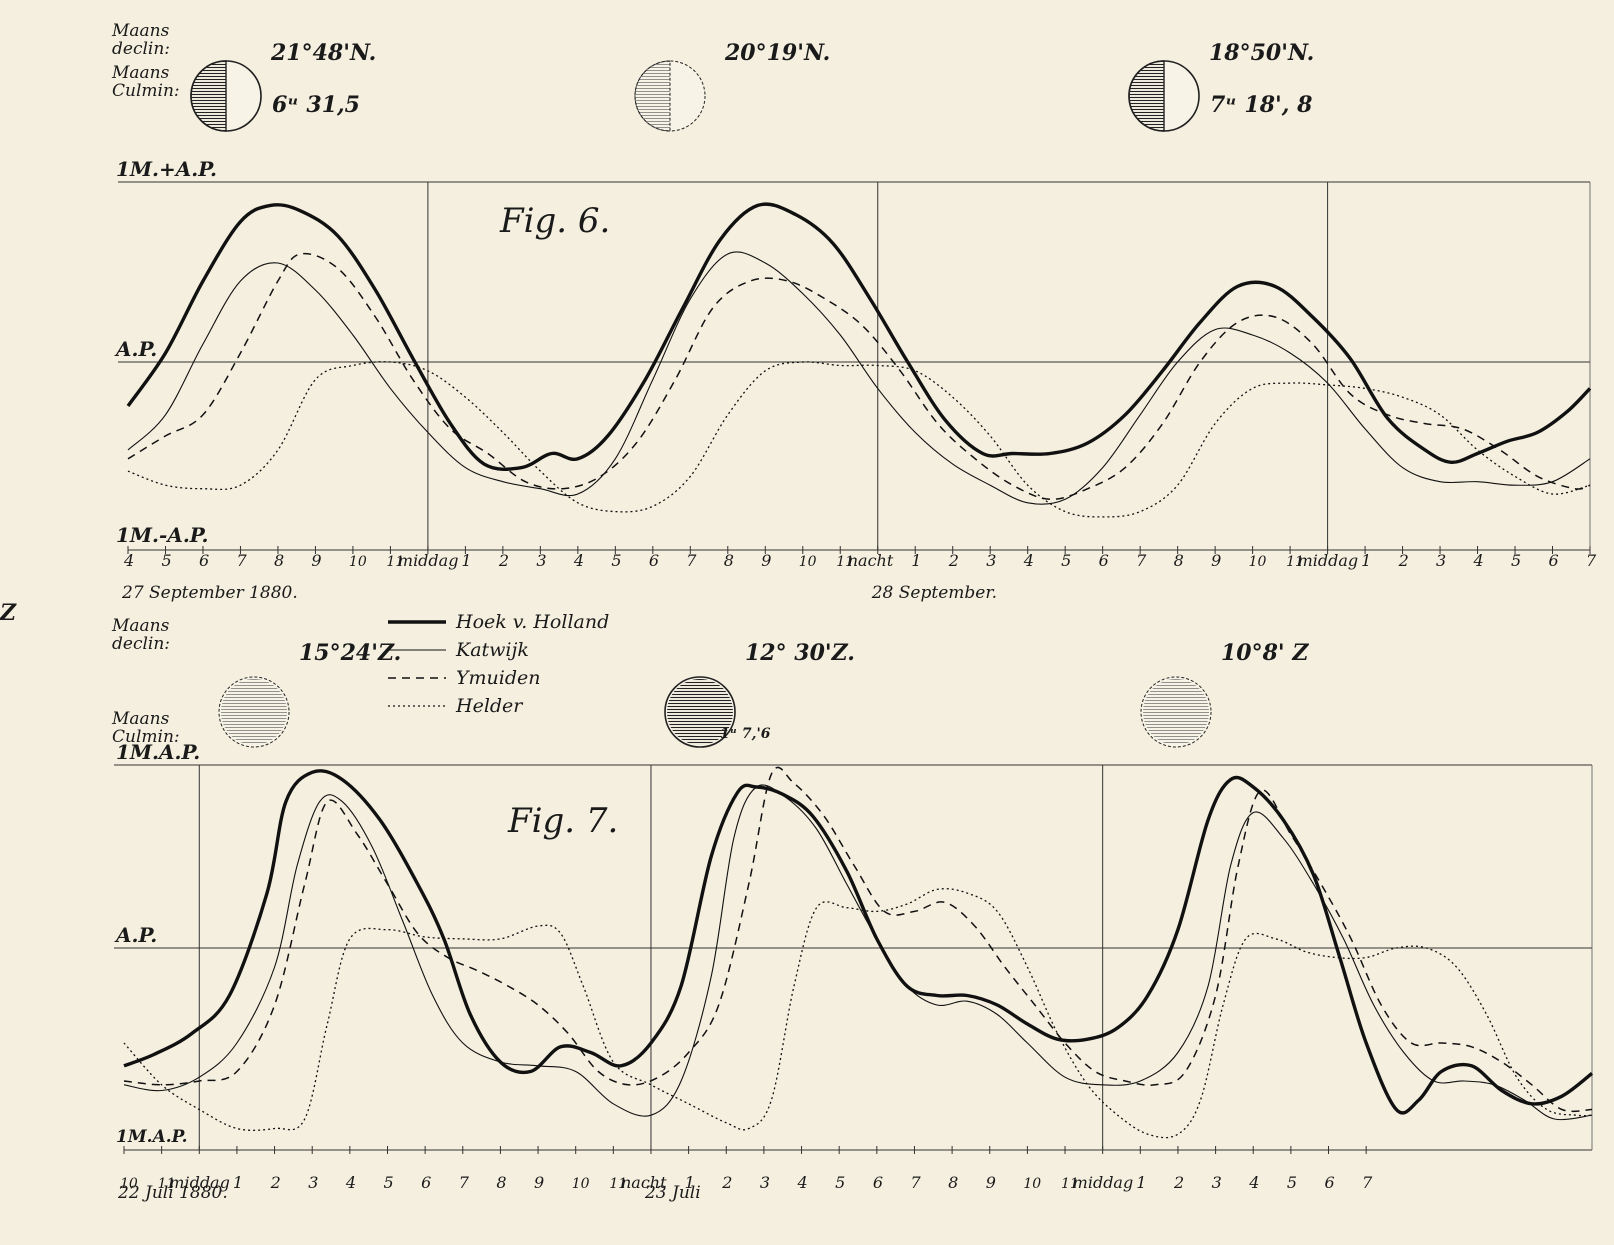 The height and width of the screenshot is (1245, 1614). I want to click on moon-declination: 20°19'N., so click(777, 53).